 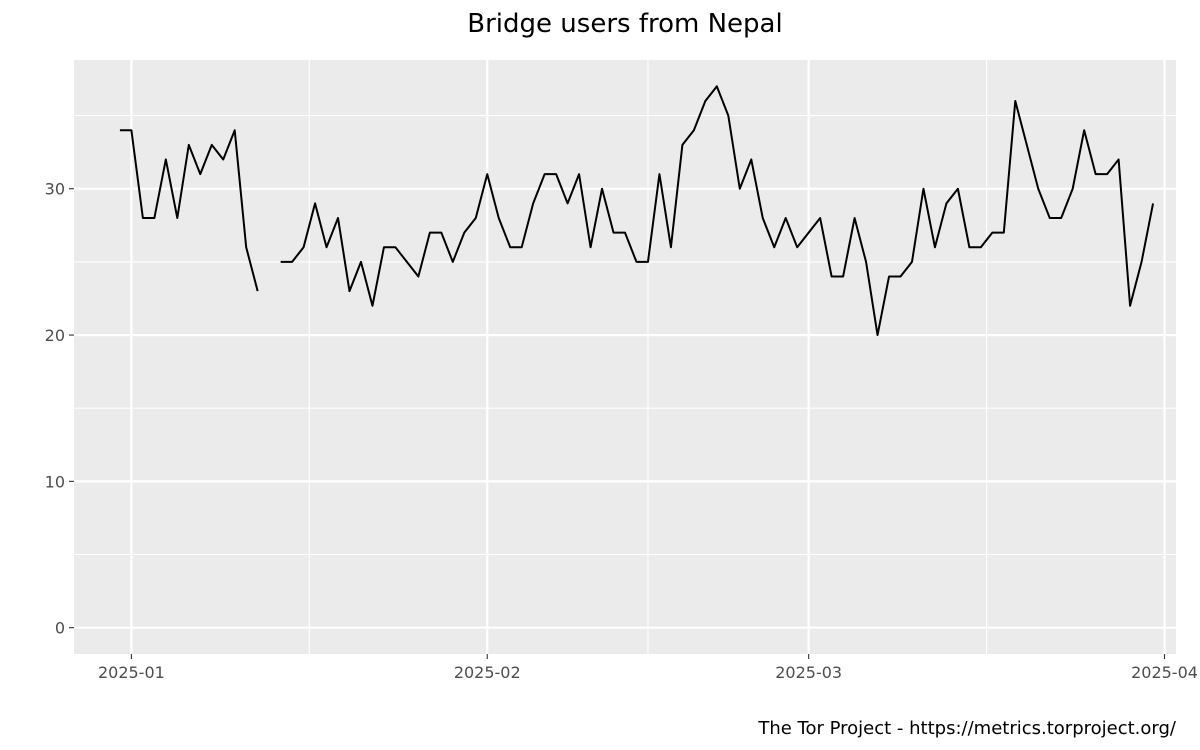 I want to click on x-tick-label: 2025-04, so click(x=1164, y=672).